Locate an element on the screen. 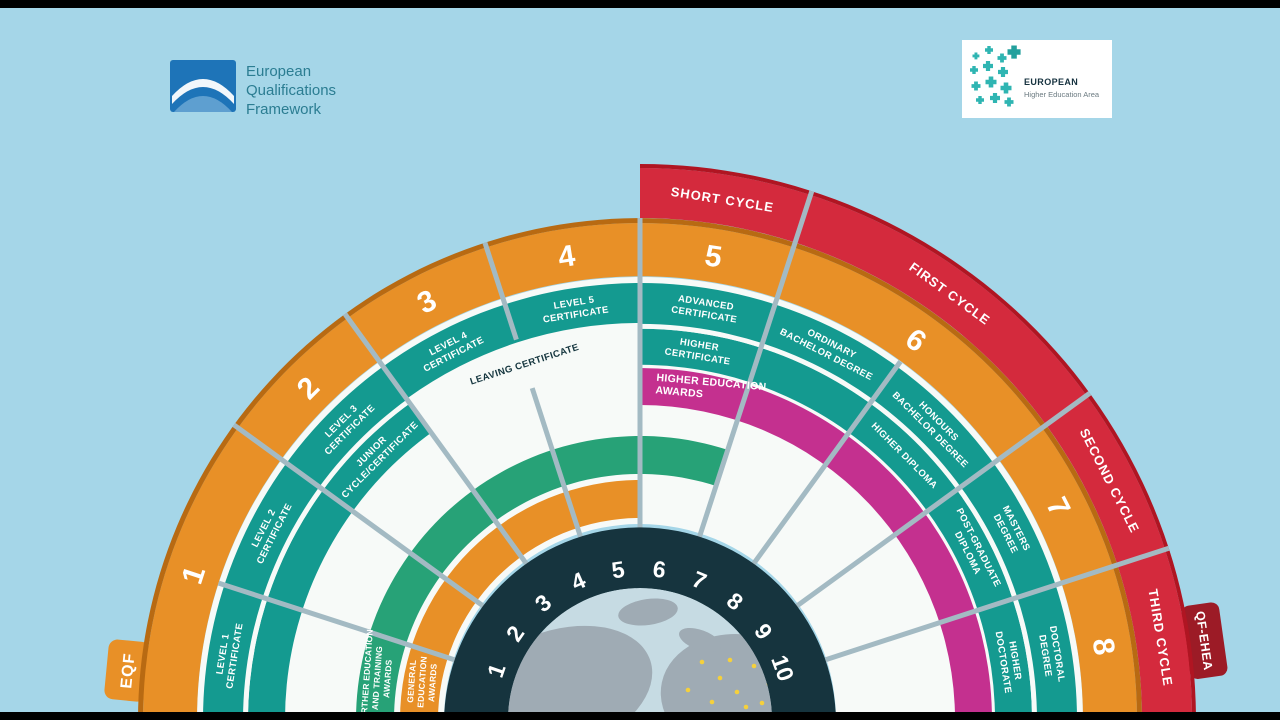 The image size is (1280, 720). eqf-logo-title: European Qualifications Framework is located at coordinates (291, 90).